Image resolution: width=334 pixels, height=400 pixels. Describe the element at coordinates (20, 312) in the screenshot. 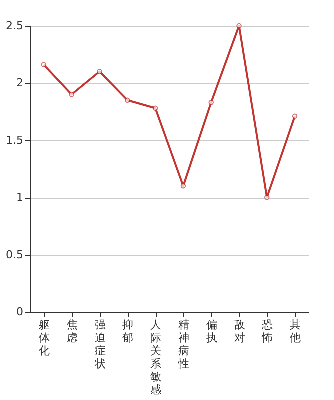

I see `y-tick-label: 0` at that location.